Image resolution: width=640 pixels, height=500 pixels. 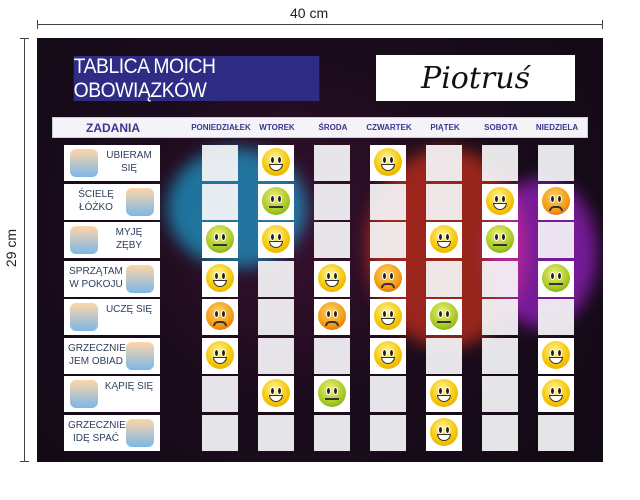 What do you see at coordinates (84, 394) in the screenshot?
I see `child-bathing-icon` at bounding box center [84, 394].